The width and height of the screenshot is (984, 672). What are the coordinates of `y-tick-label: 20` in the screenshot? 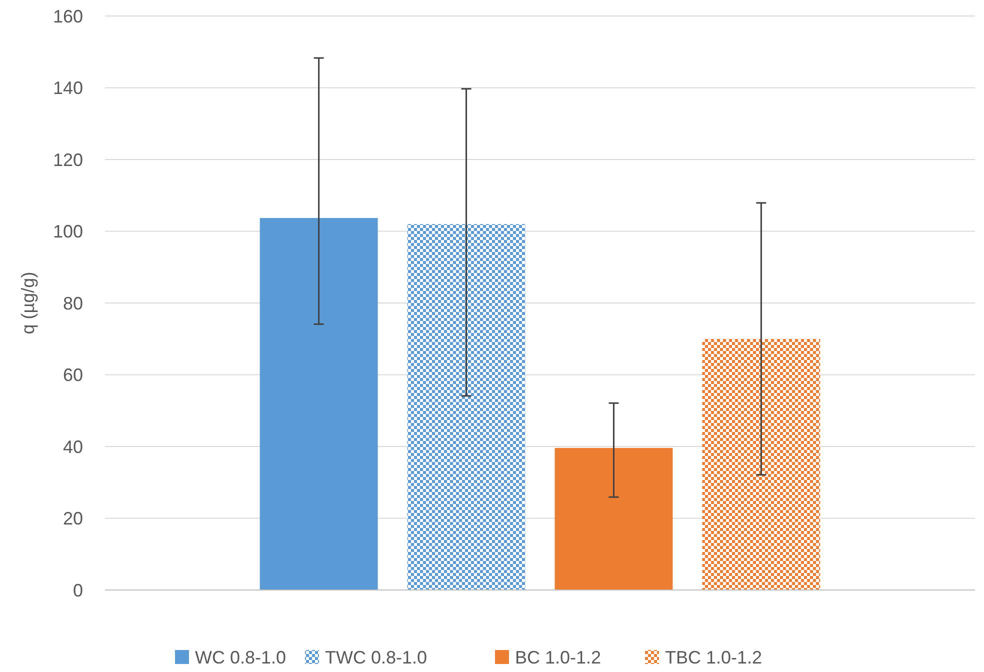 It's located at (72, 518).